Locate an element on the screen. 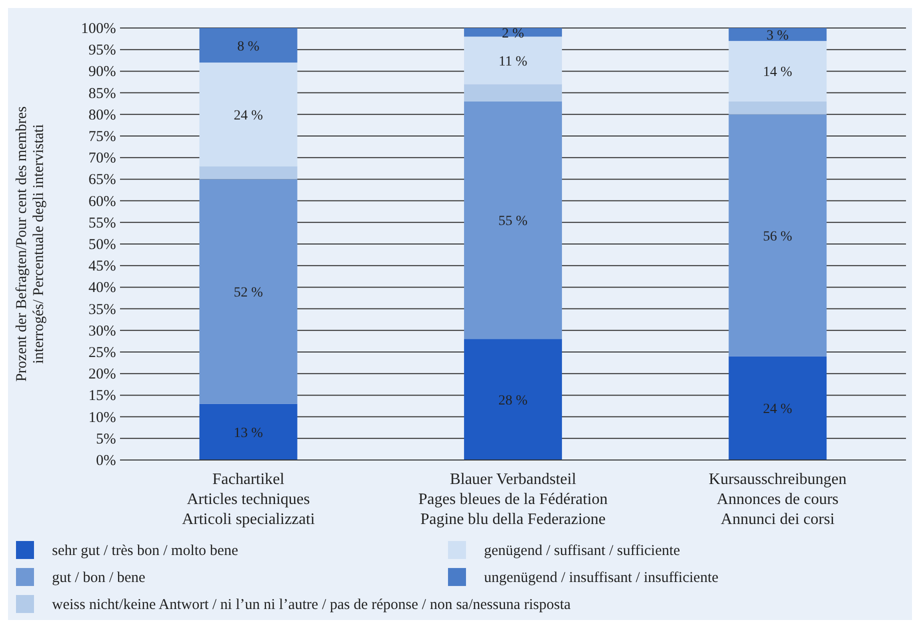 Image resolution: width=920 pixels, height=628 pixels. data-label: 52 % is located at coordinates (249, 293).